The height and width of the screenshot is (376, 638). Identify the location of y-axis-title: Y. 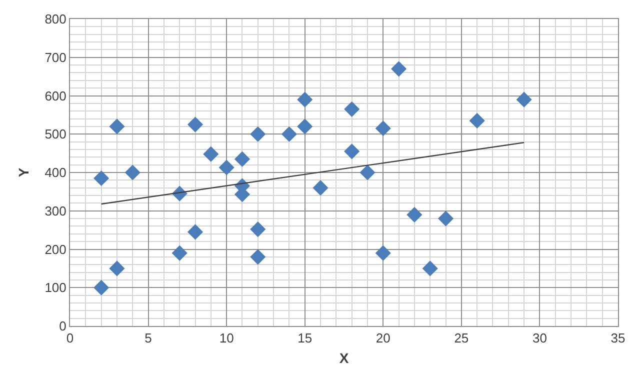
(23, 172).